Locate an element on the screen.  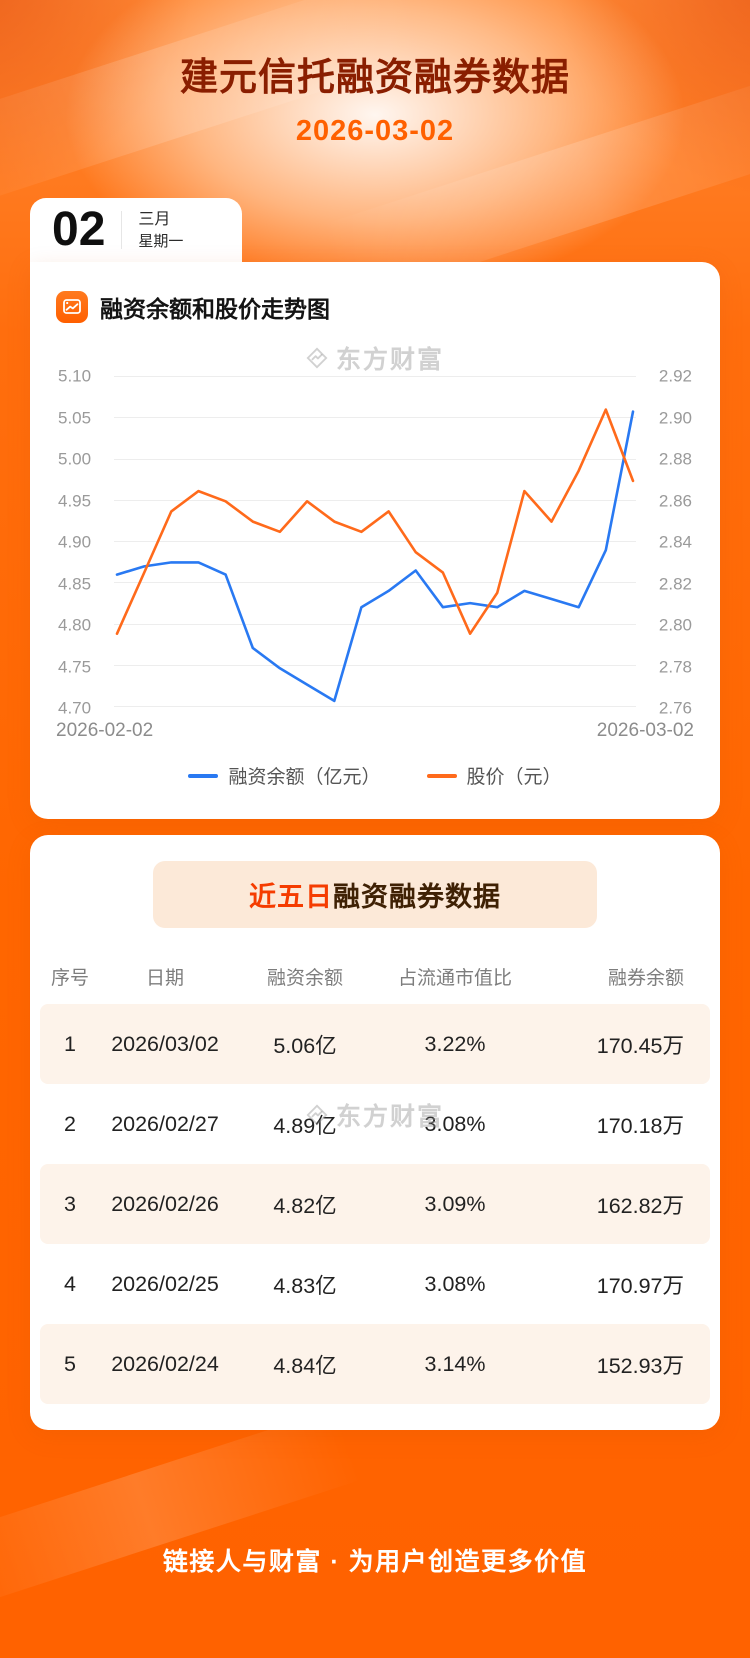
y-tick-right: 2.80 is located at coordinates (675, 625).